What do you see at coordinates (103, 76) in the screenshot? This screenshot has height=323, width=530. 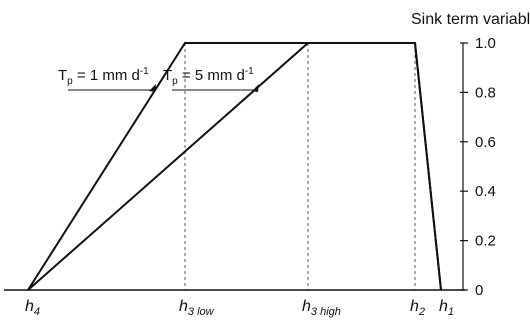 I see `series-label-1: Tp = 1 mm d-1` at bounding box center [103, 76].